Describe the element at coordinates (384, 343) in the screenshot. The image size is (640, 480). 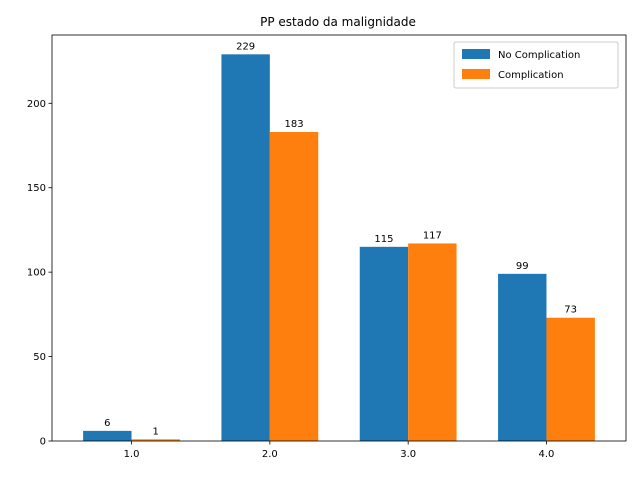
I see `bar-no-complication-3.0` at that location.